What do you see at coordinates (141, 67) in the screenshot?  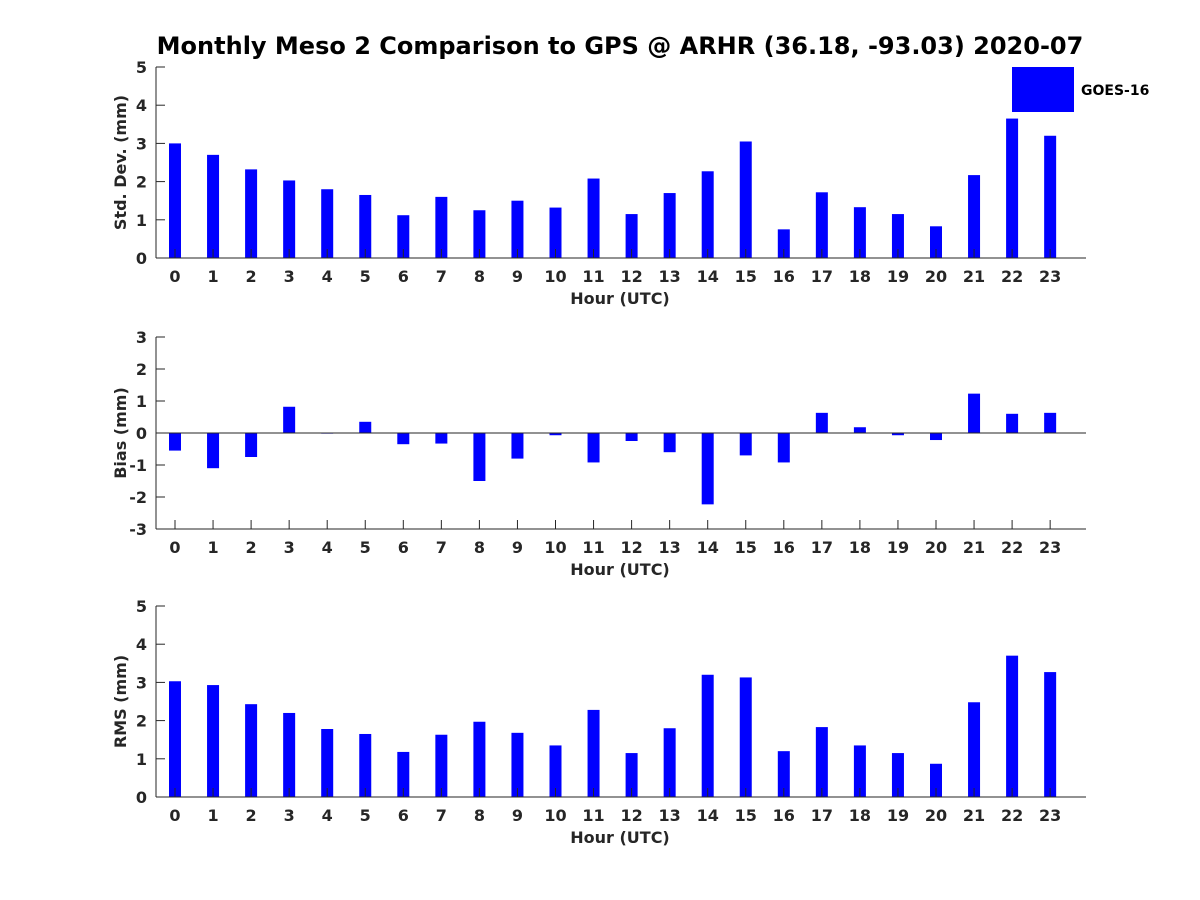 I see `y-tick-label: 5` at bounding box center [141, 67].